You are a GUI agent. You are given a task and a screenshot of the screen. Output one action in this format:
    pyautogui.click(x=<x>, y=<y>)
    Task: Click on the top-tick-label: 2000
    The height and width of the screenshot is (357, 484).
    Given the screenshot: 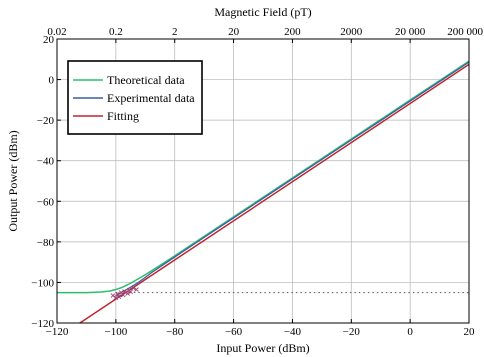 What is the action you would take?
    pyautogui.click(x=351, y=32)
    